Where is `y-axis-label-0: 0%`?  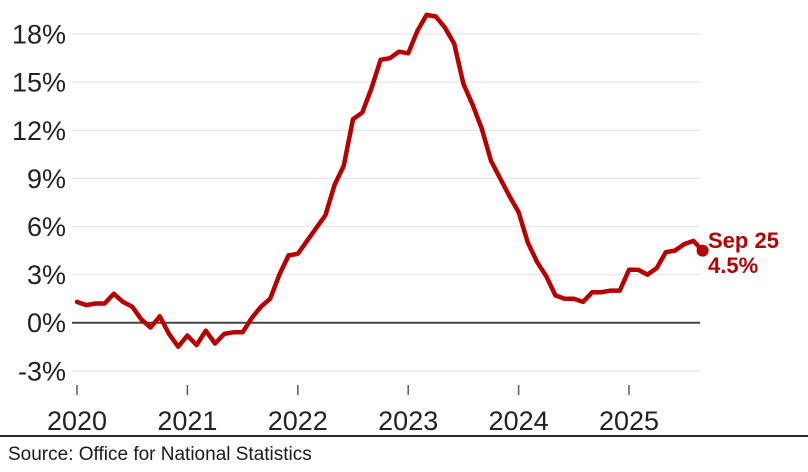
y-axis-label-0: 0% is located at coordinates (46, 323).